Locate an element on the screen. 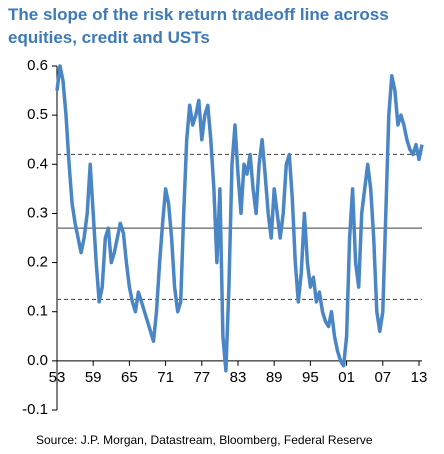  x-tick-label: 01 is located at coordinates (346, 377).